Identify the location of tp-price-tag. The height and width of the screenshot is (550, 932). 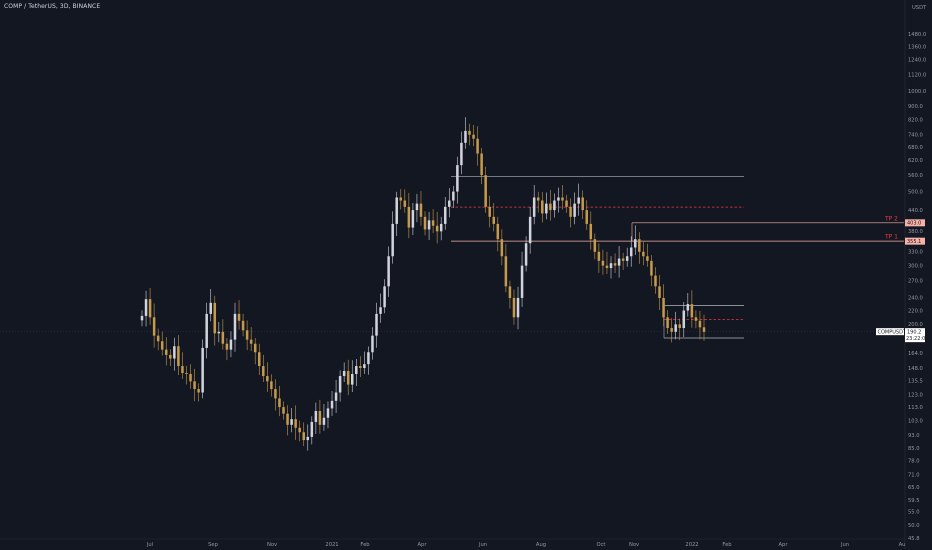
(915, 241).